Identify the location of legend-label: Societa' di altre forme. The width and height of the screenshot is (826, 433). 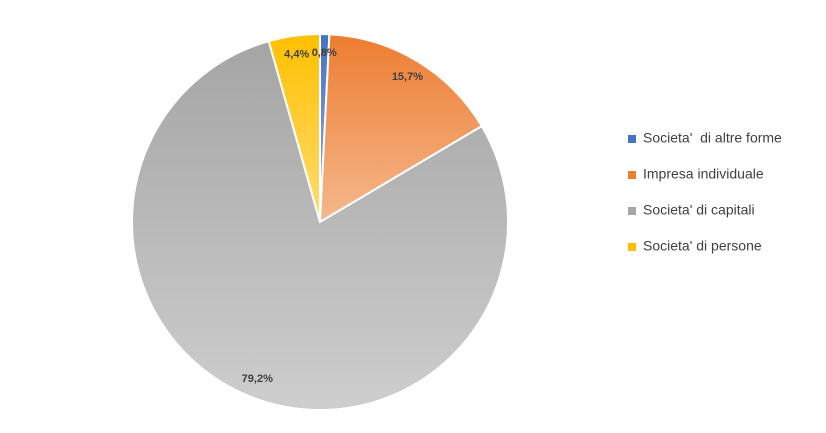
(712, 138).